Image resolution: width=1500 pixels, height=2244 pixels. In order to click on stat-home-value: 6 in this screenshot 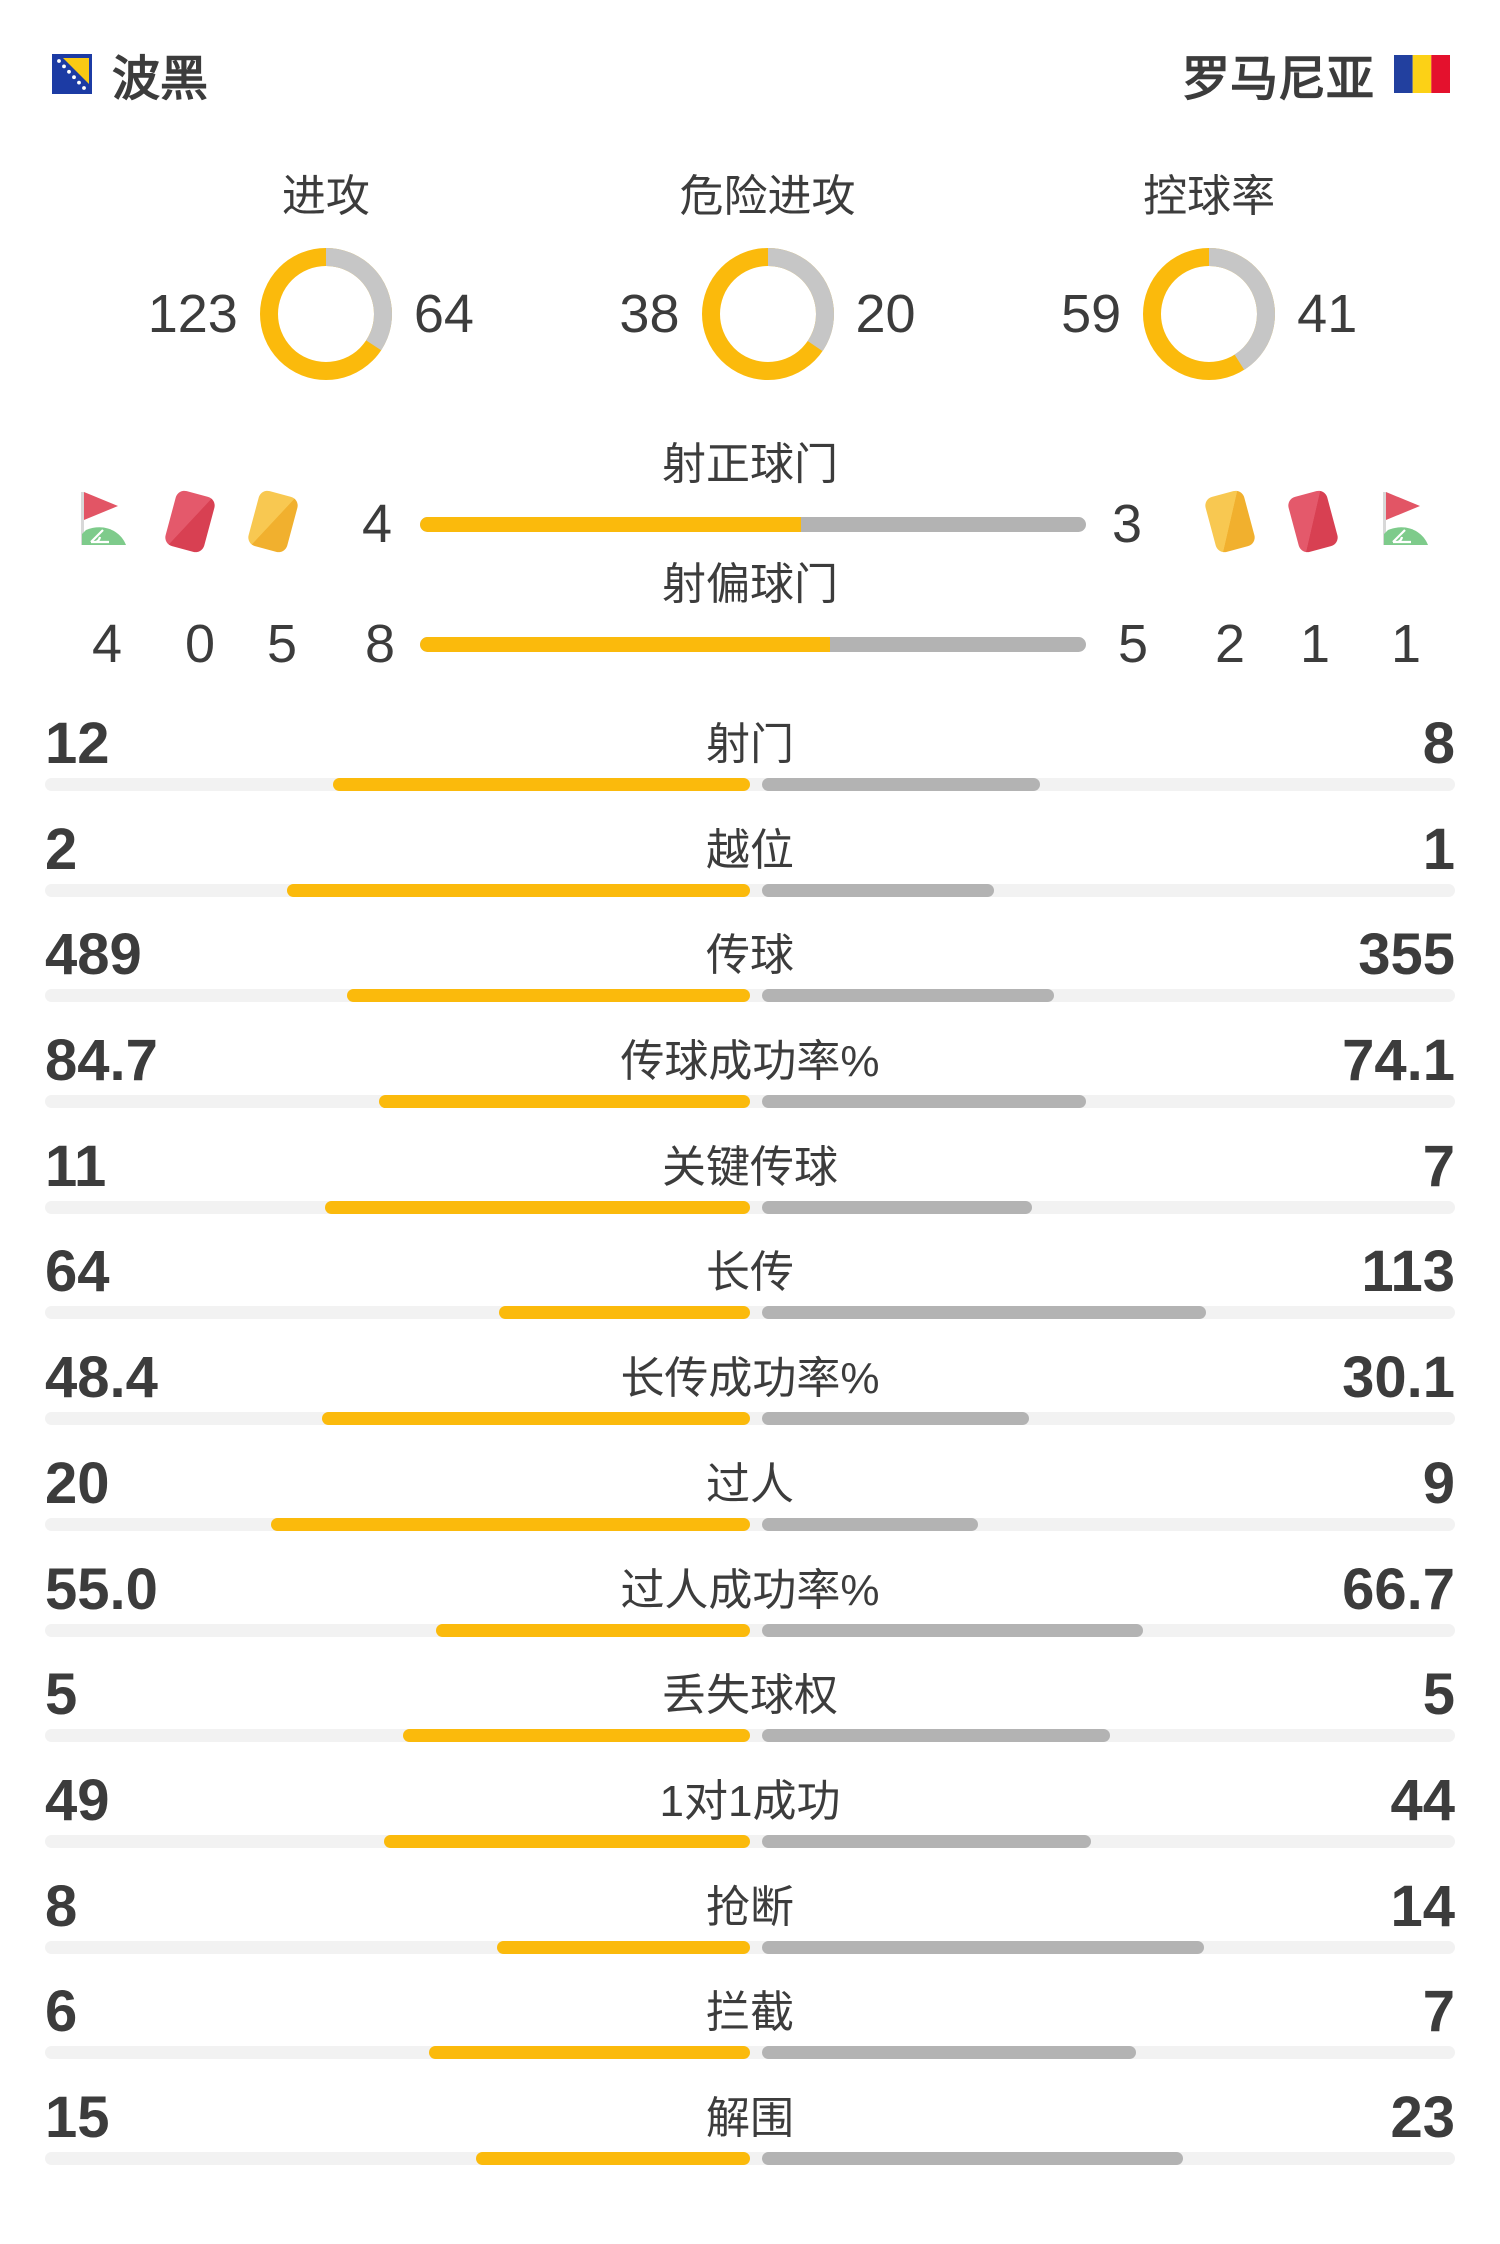, I will do `click(61, 2012)`.